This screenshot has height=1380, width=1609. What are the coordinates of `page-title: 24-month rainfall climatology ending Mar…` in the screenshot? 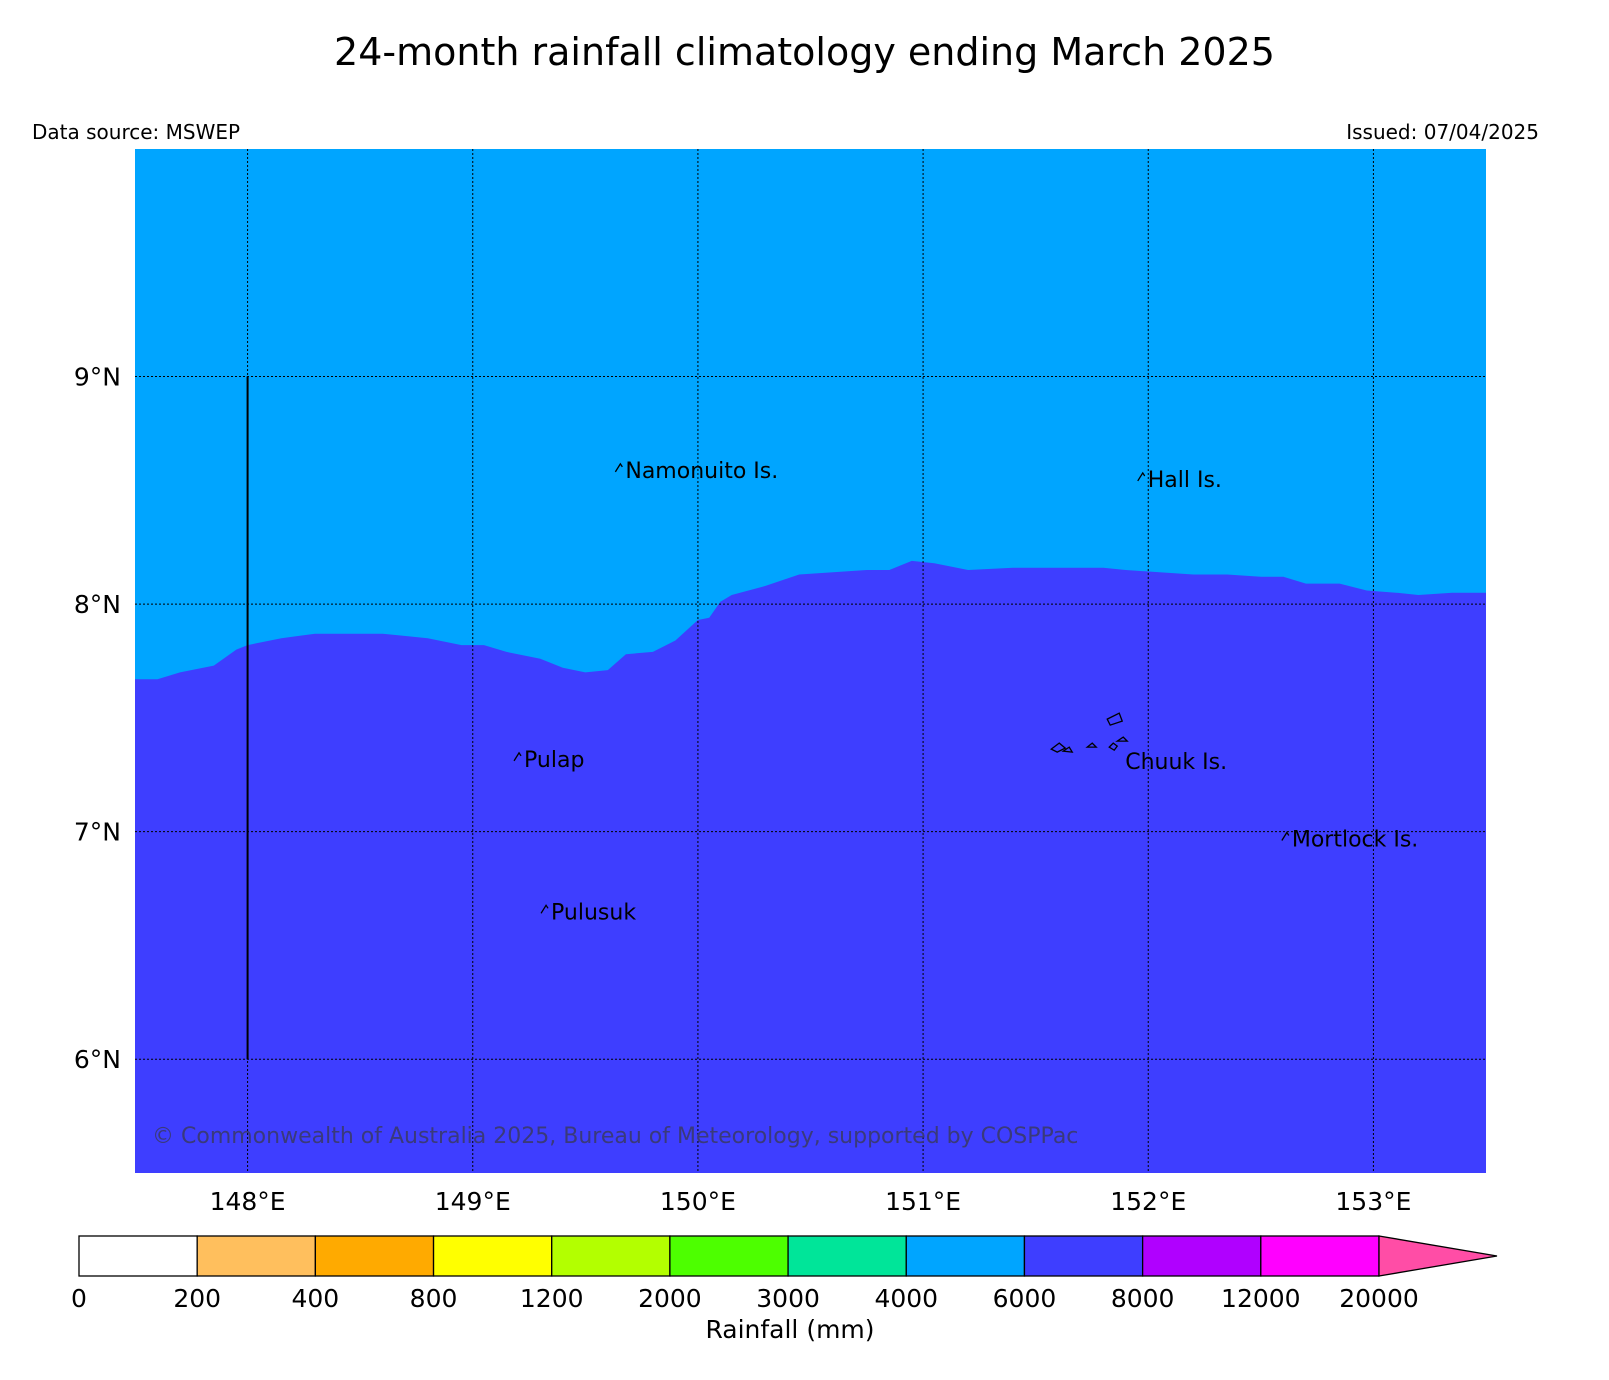 It's located at (804, 52).